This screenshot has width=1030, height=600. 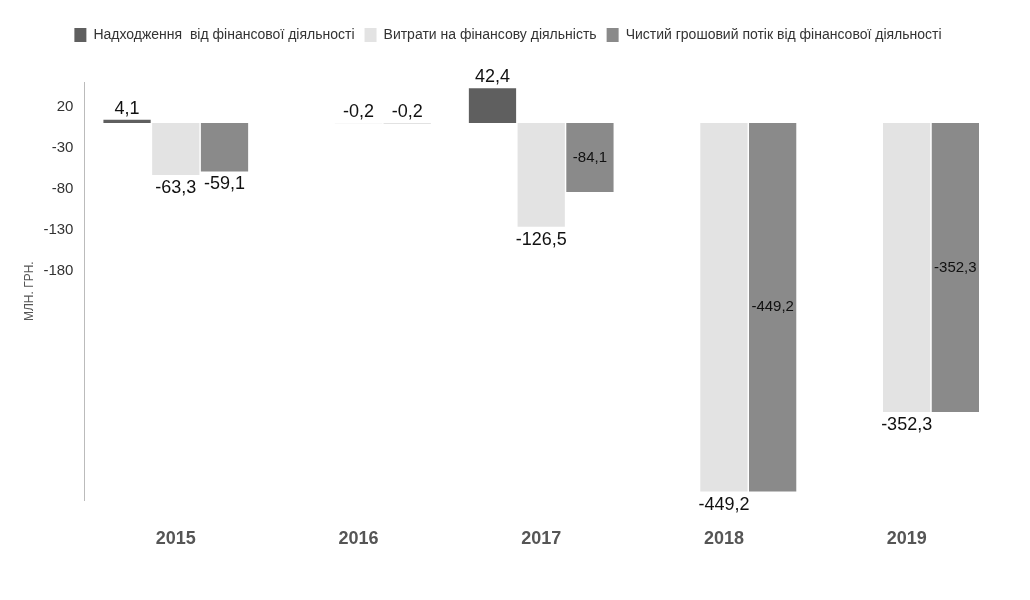 What do you see at coordinates (224, 183) in the screenshot?
I see `data-label: -59,1` at bounding box center [224, 183].